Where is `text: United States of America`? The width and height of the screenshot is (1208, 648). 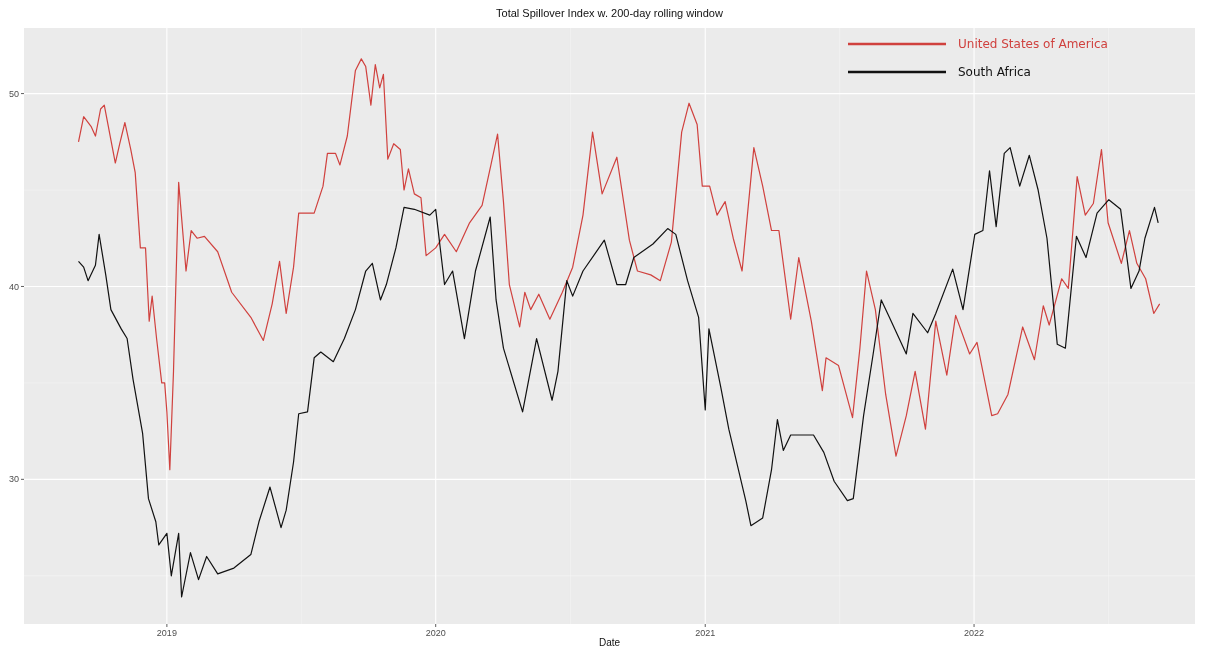 text: United States of America is located at coordinates (1033, 44).